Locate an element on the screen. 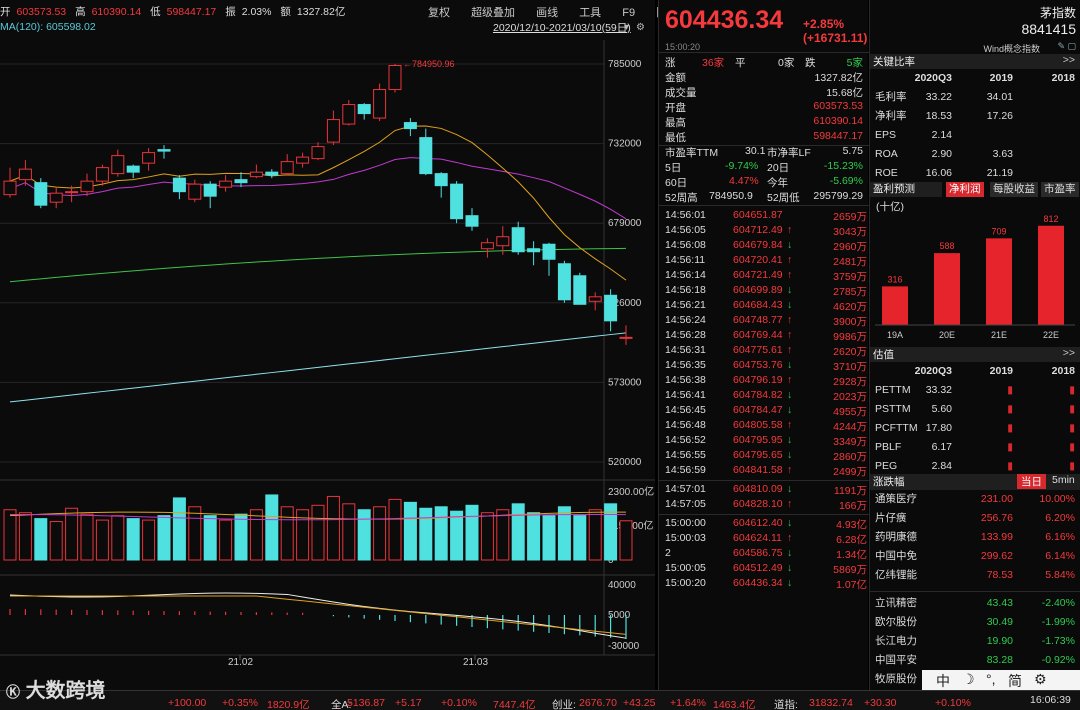 The height and width of the screenshot is (710, 1080). valuation-more: >> is located at coordinates (1068, 353).